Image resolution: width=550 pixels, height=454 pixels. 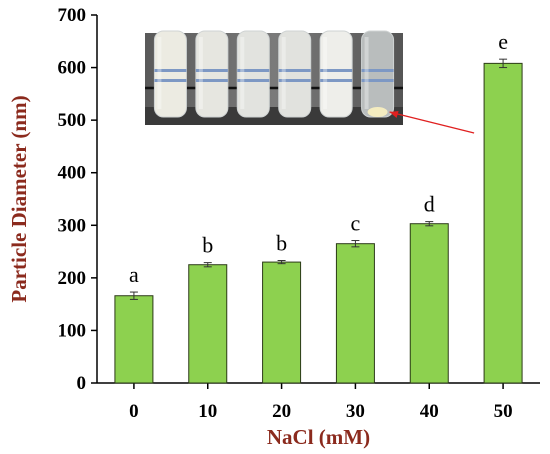 I want to click on x-axis-title: NaCl (mM), so click(x=318, y=437).